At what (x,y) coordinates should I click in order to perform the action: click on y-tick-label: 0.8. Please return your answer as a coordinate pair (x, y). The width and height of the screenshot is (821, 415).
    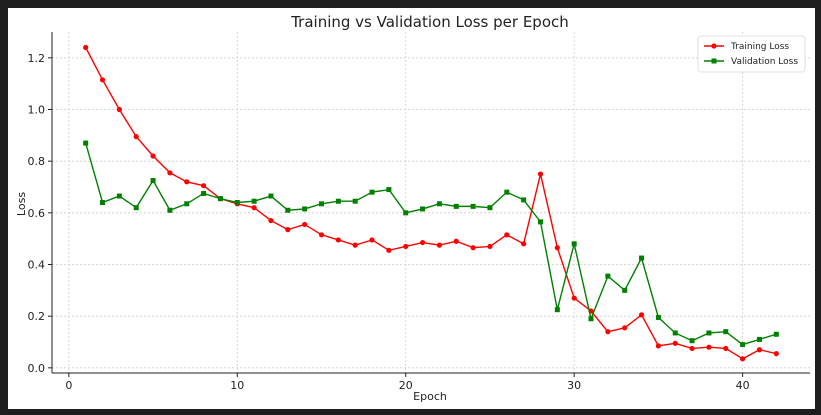
    Looking at the image, I should click on (37, 161).